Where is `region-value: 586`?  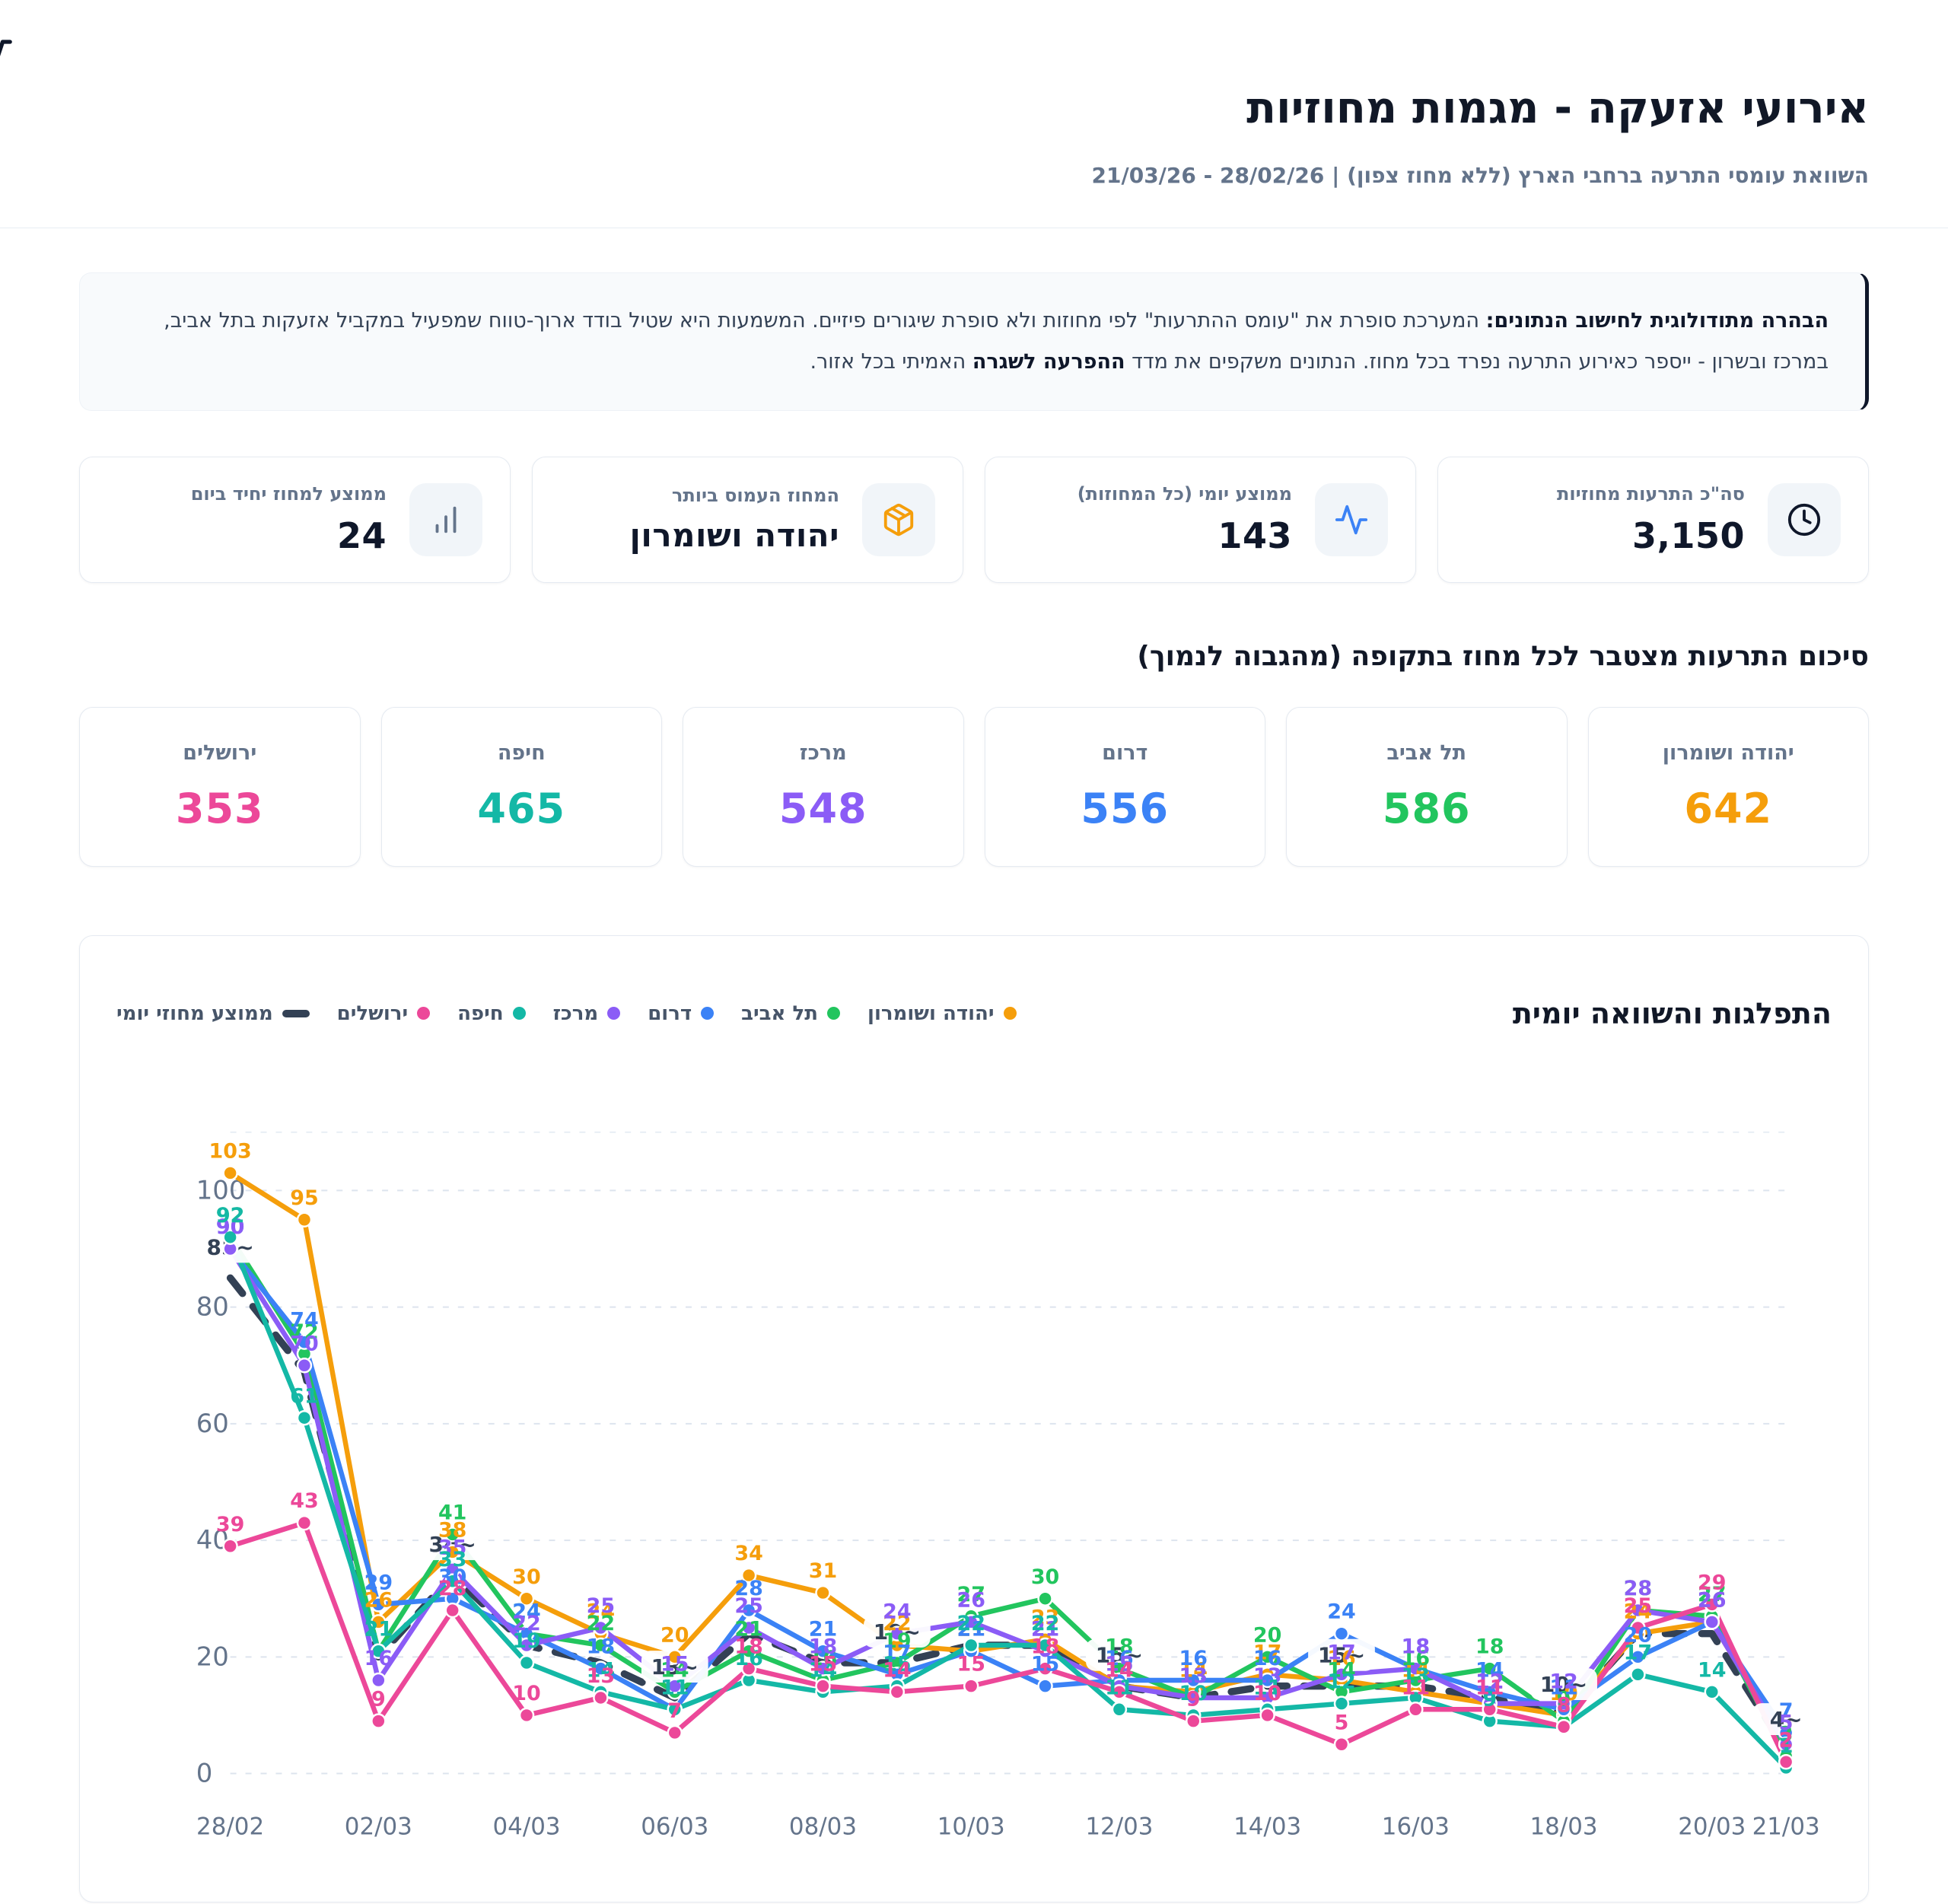 region-value: 586 is located at coordinates (1426, 808).